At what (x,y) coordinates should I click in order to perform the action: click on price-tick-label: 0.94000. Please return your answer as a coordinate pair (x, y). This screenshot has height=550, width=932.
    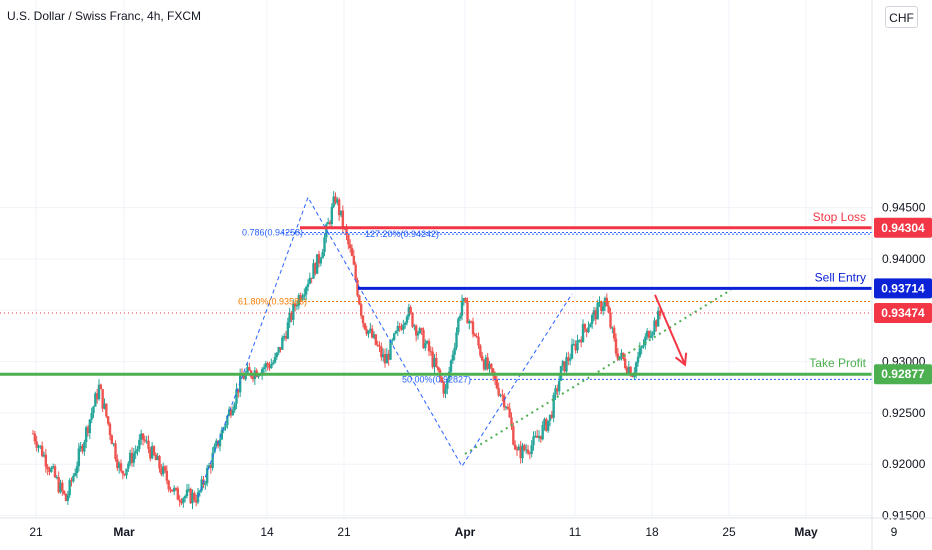
    Looking at the image, I should click on (904, 259).